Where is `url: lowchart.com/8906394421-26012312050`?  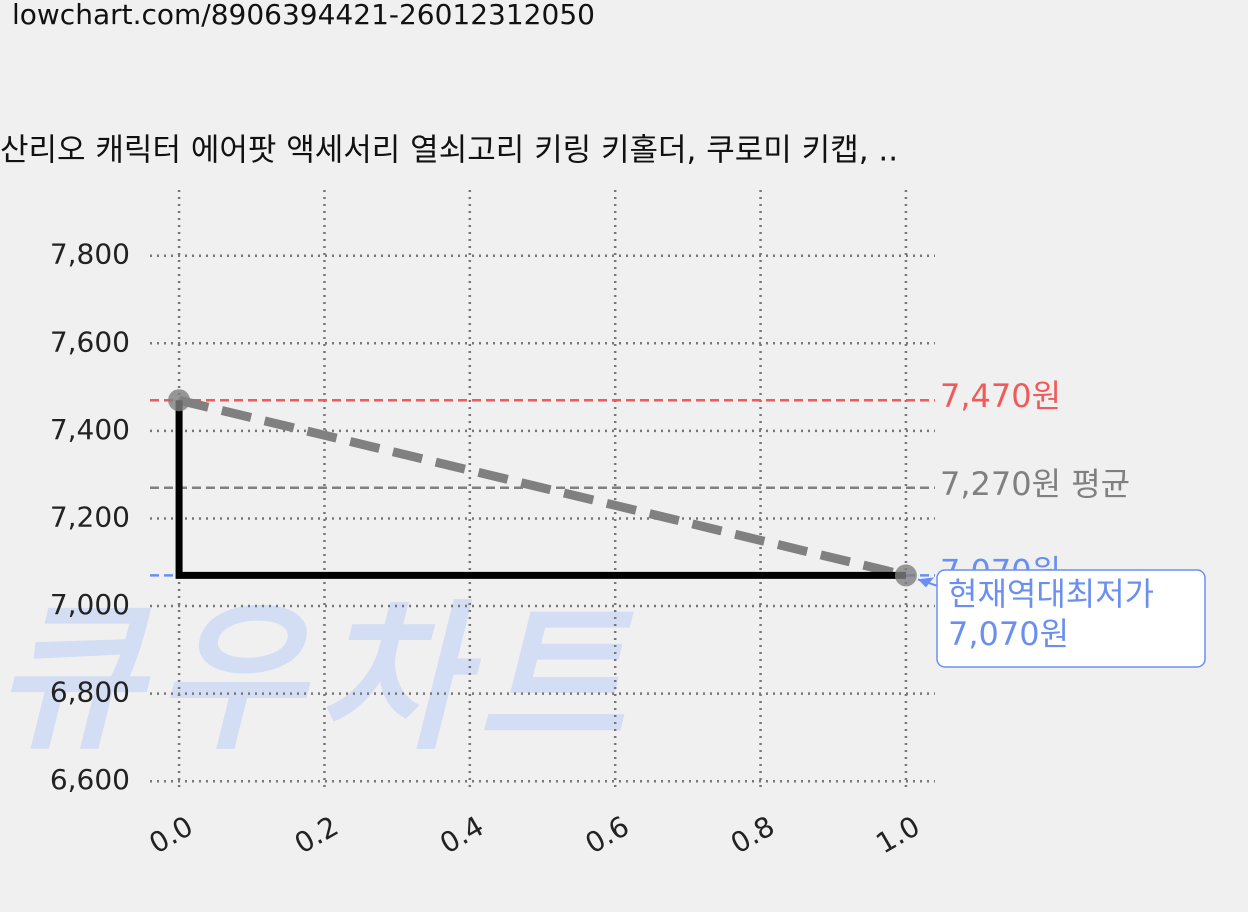
url: lowchart.com/8906394421-26012312050 is located at coordinates (303, 15).